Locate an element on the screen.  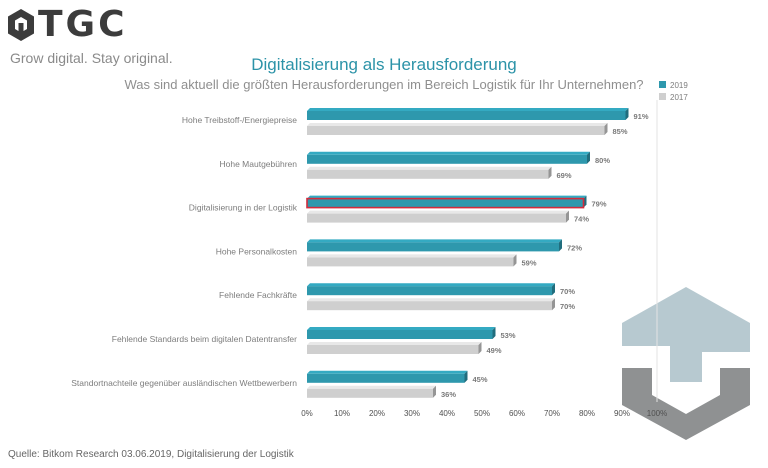
x-tick-label: 30% is located at coordinates (412, 413).